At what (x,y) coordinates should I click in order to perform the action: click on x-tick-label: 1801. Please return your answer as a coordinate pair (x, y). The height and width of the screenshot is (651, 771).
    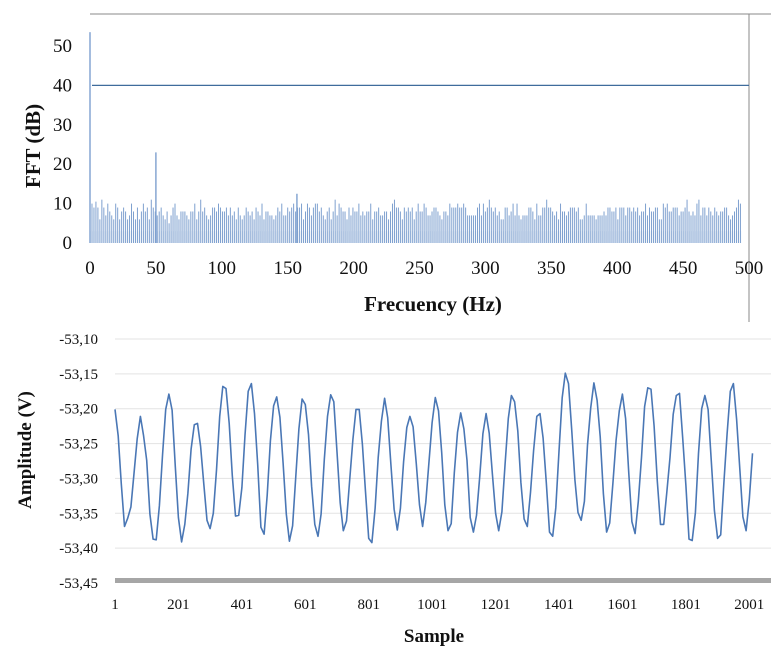
    Looking at the image, I should click on (686, 605).